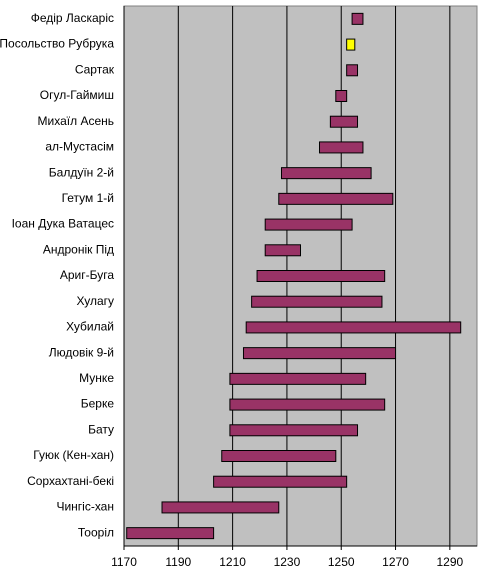 This screenshot has height=577, width=481. I want to click on x-tick-label: 1190, so click(178, 562).